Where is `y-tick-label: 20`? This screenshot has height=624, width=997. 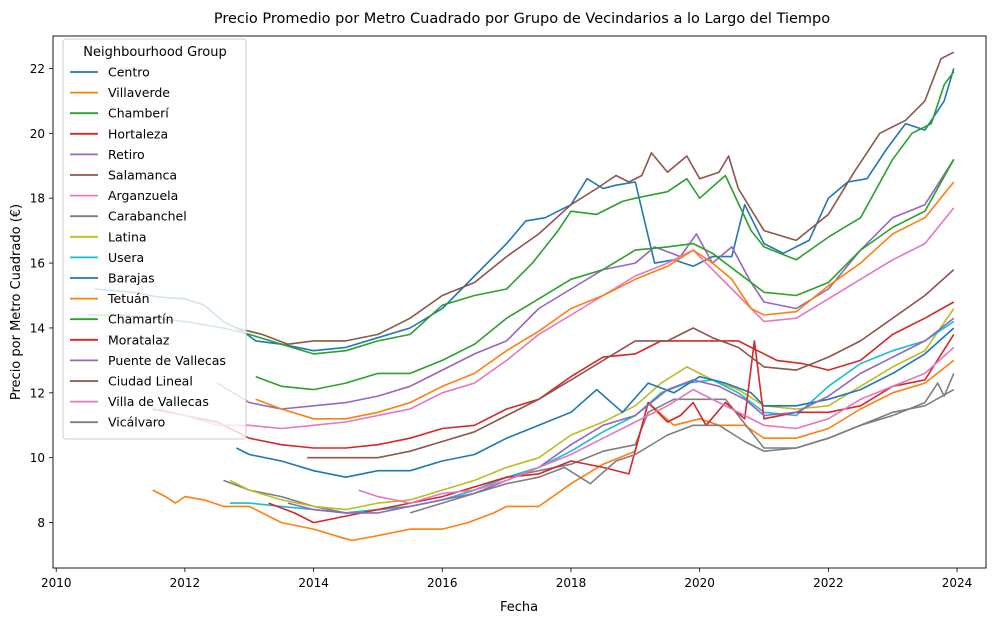 y-tick-label: 20 is located at coordinates (37, 134).